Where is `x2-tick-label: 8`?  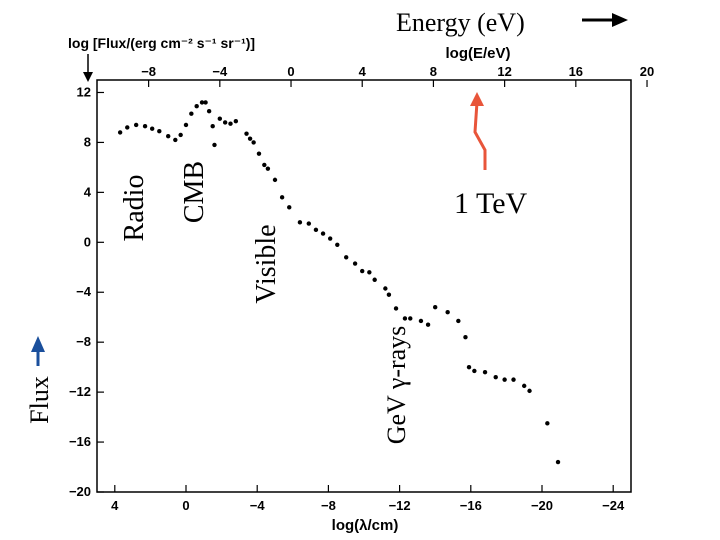 x2-tick-label: 8 is located at coordinates (433, 71).